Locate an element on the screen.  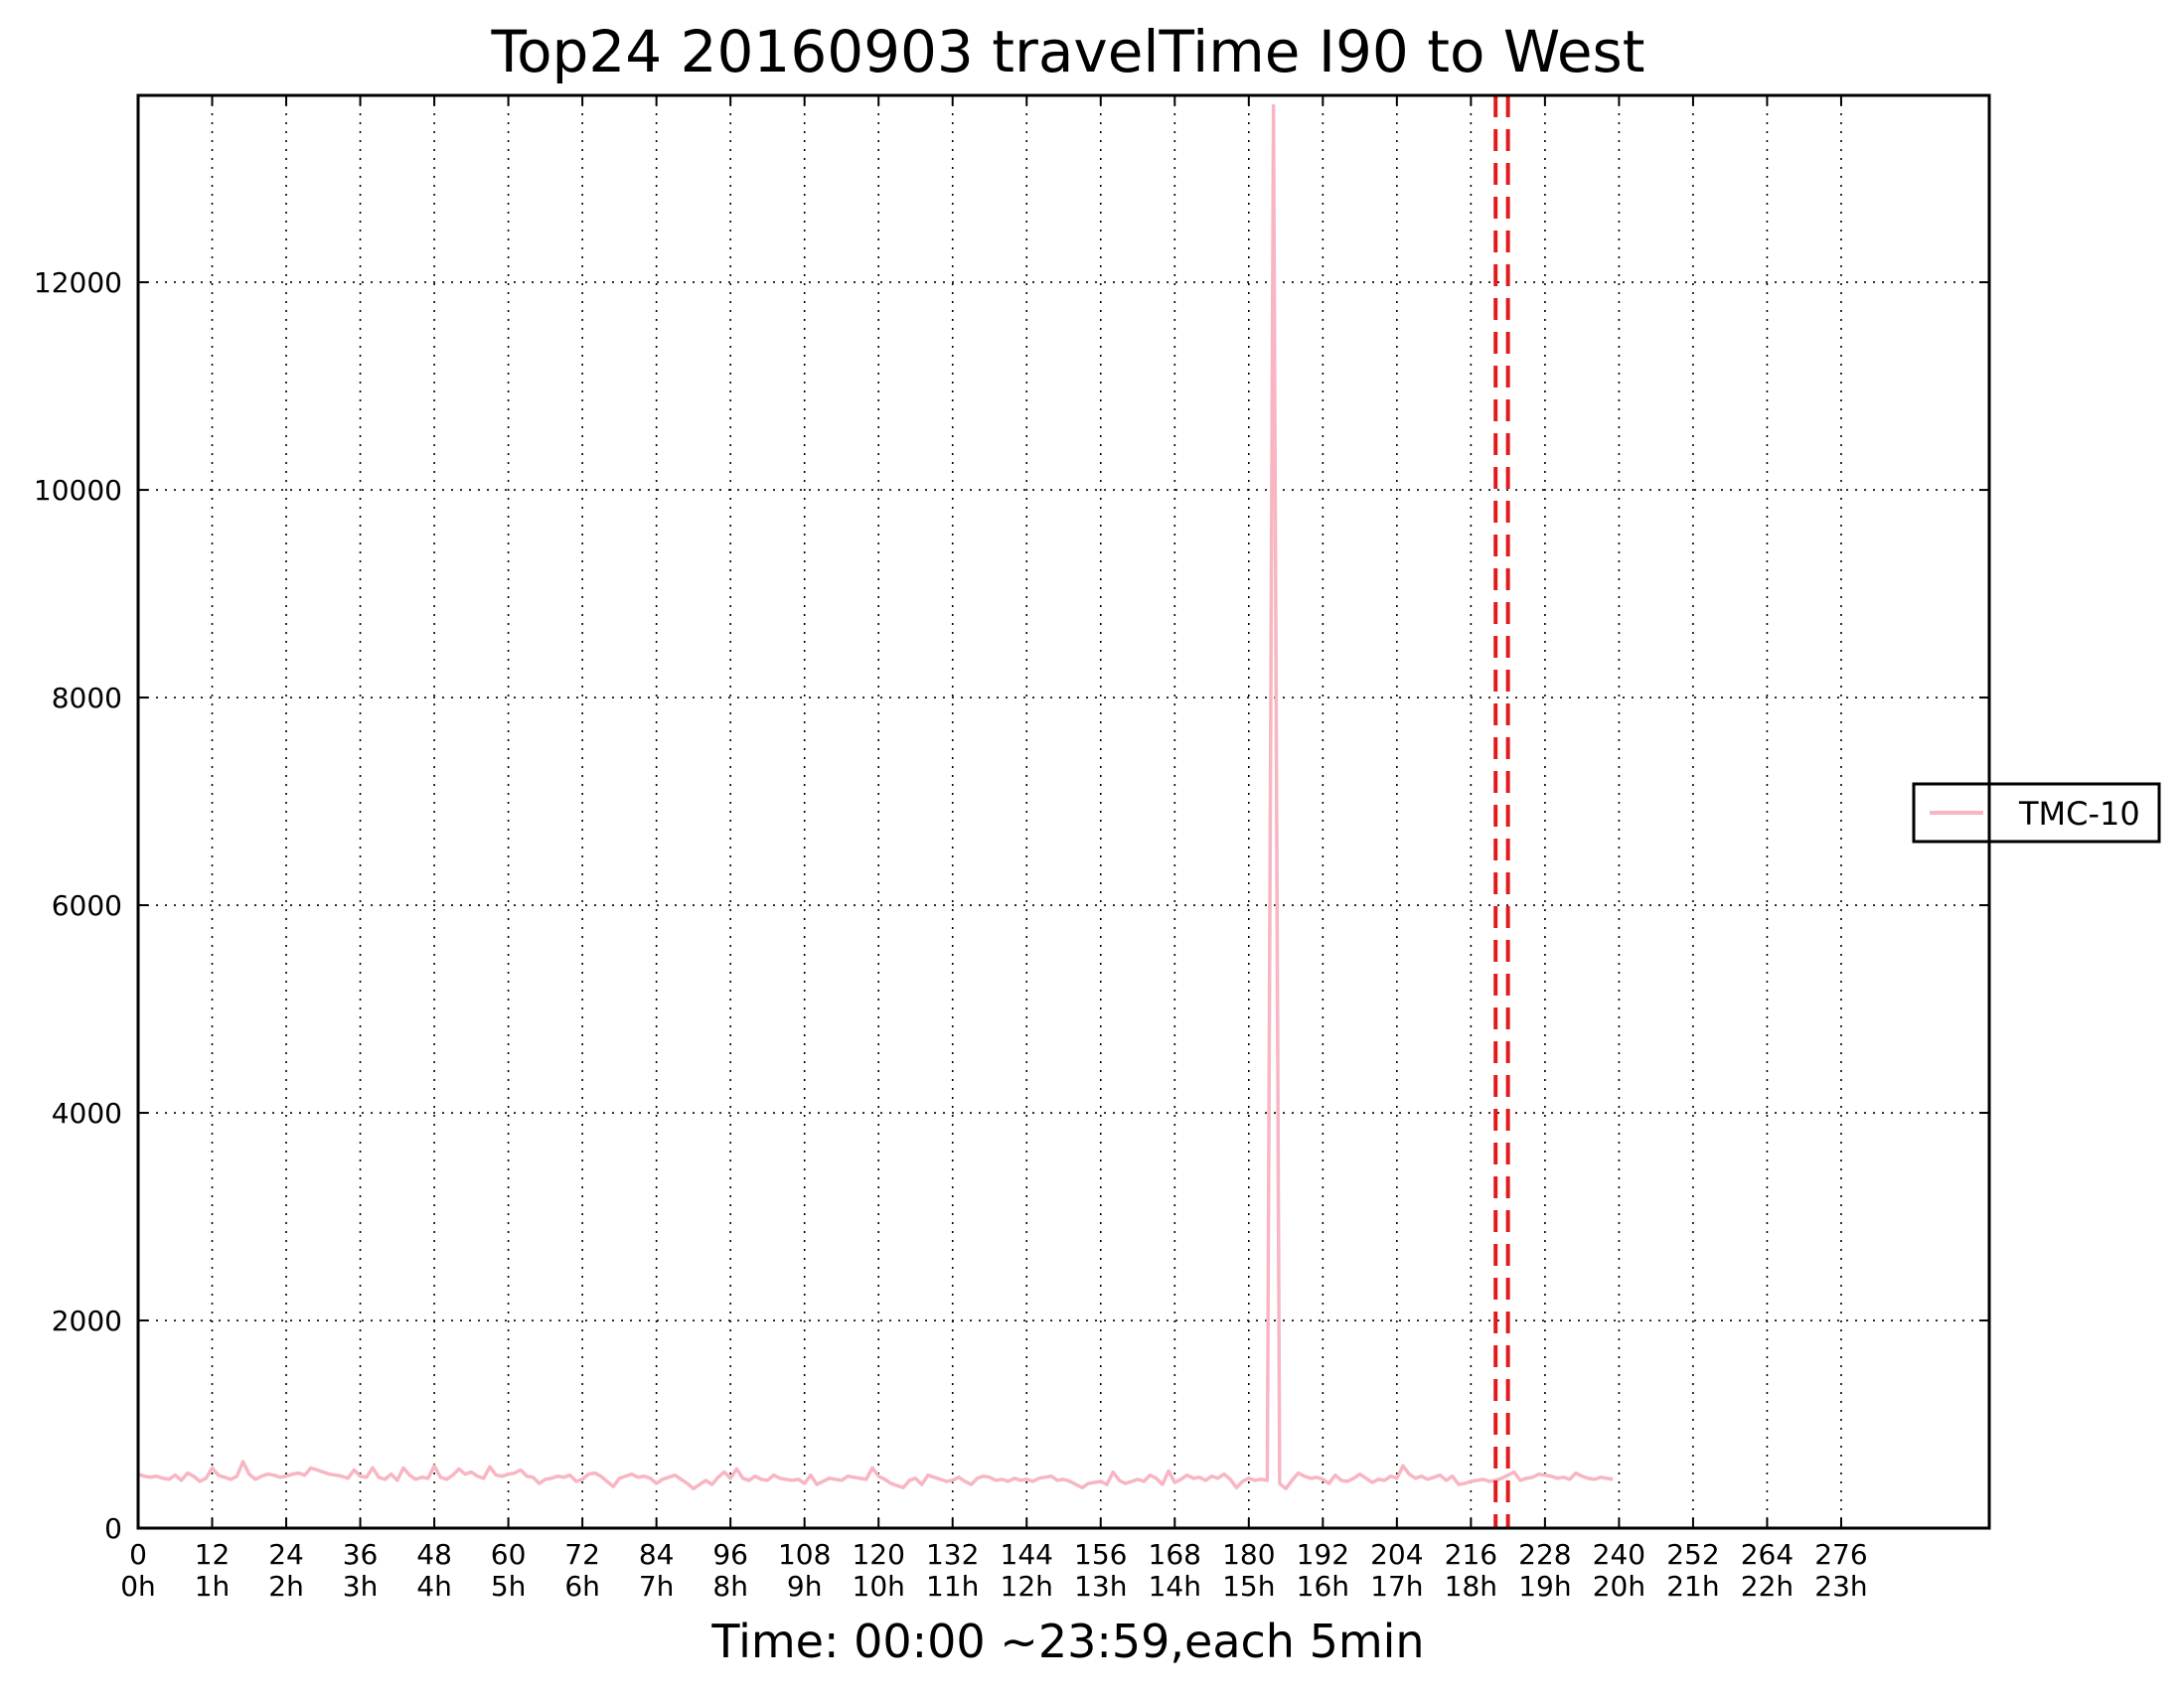
x-tick-hour-label: 17h is located at coordinates (1396, 1586).